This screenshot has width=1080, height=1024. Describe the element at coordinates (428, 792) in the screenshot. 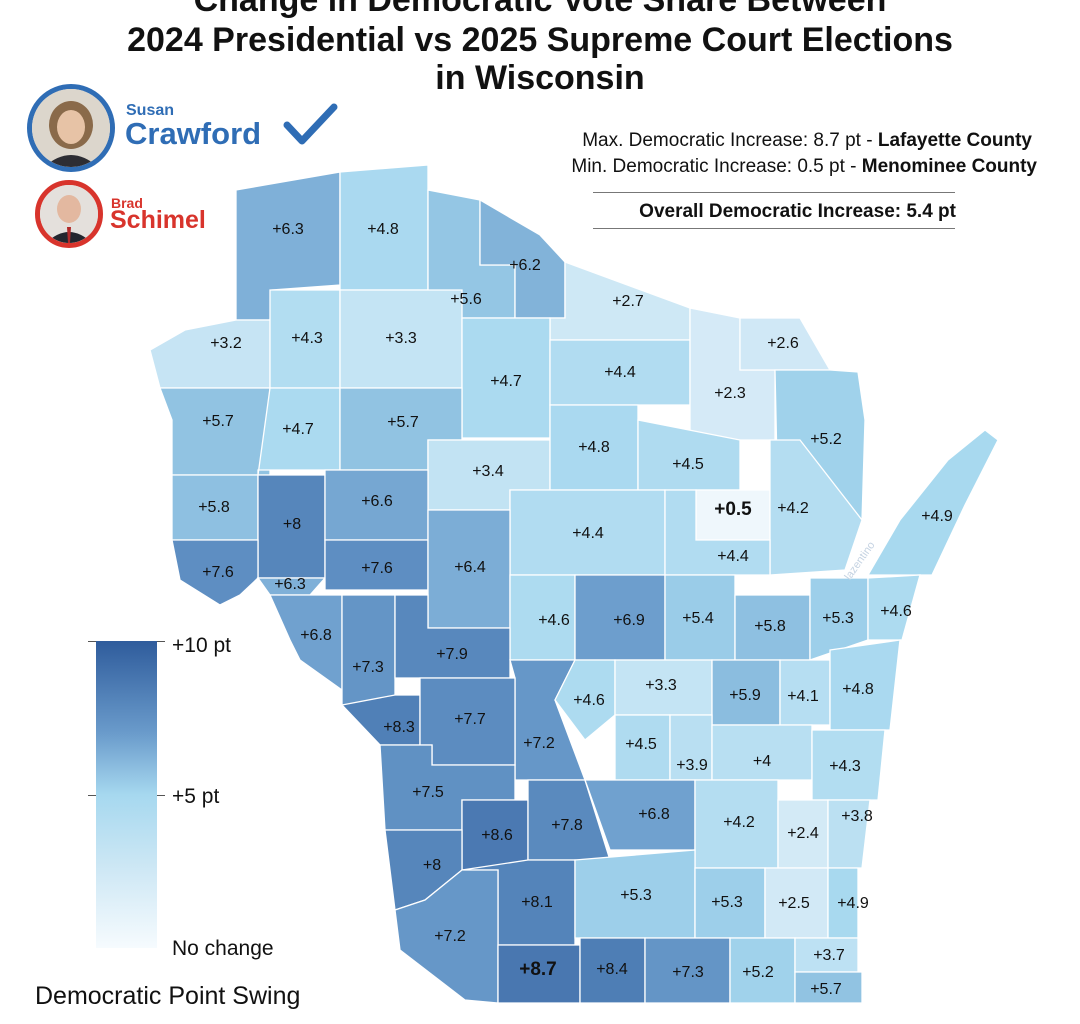

I see `county-label-vernon: +7.5` at that location.